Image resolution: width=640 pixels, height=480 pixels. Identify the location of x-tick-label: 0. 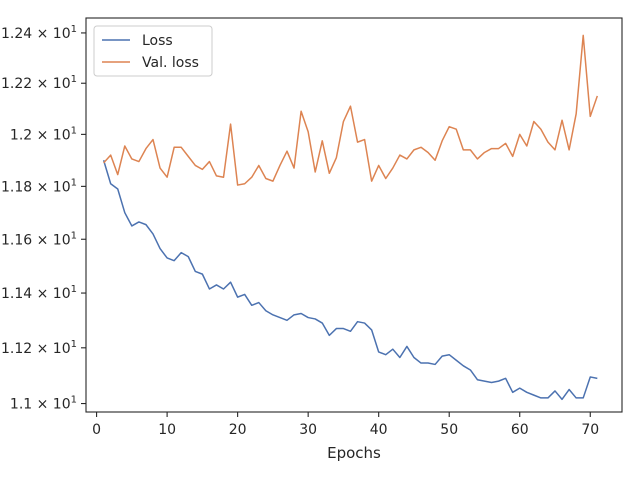
(96, 430).